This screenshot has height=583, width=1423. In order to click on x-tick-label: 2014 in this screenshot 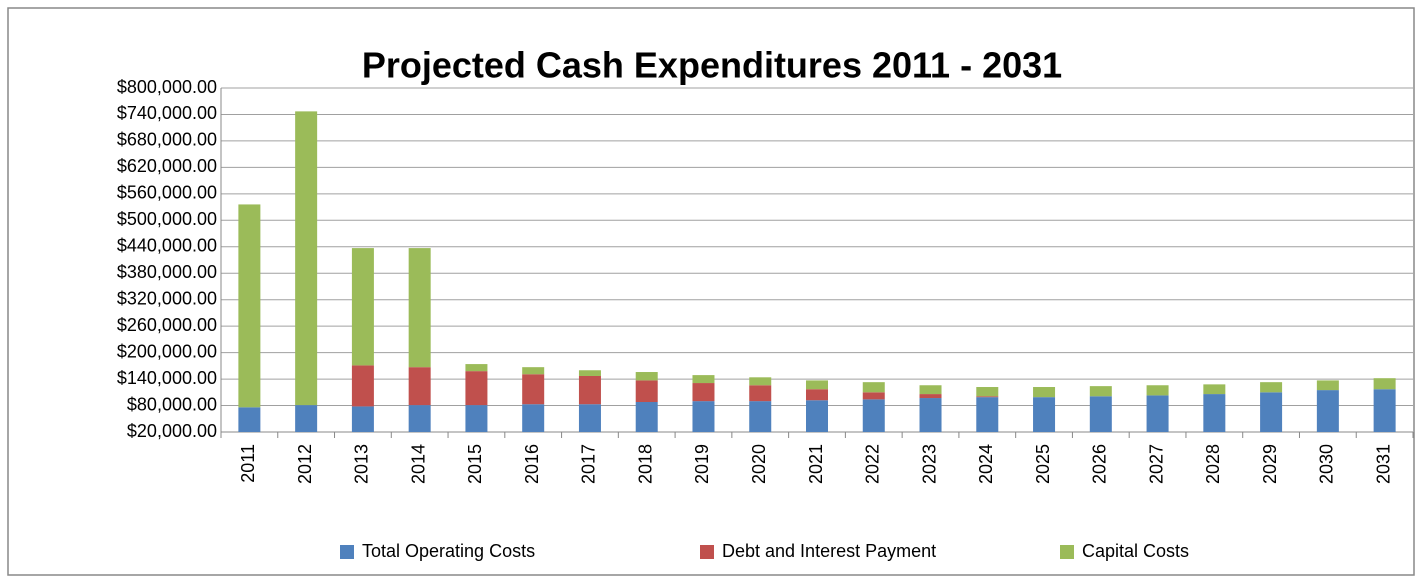, I will do `click(418, 464)`.